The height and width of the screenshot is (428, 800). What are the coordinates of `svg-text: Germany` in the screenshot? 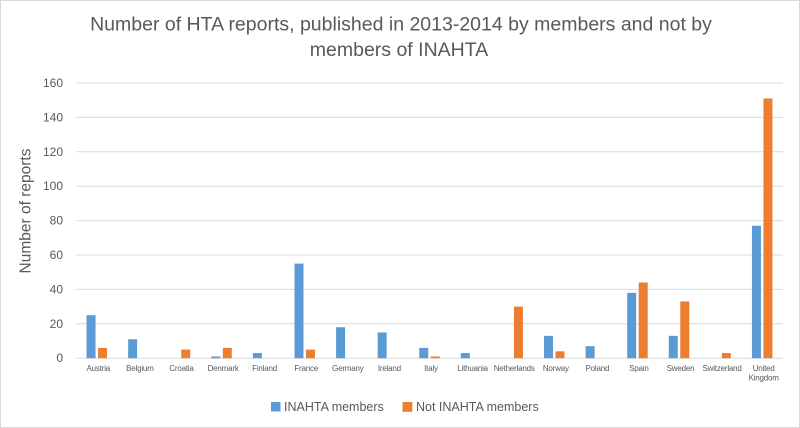 It's located at (348, 368).